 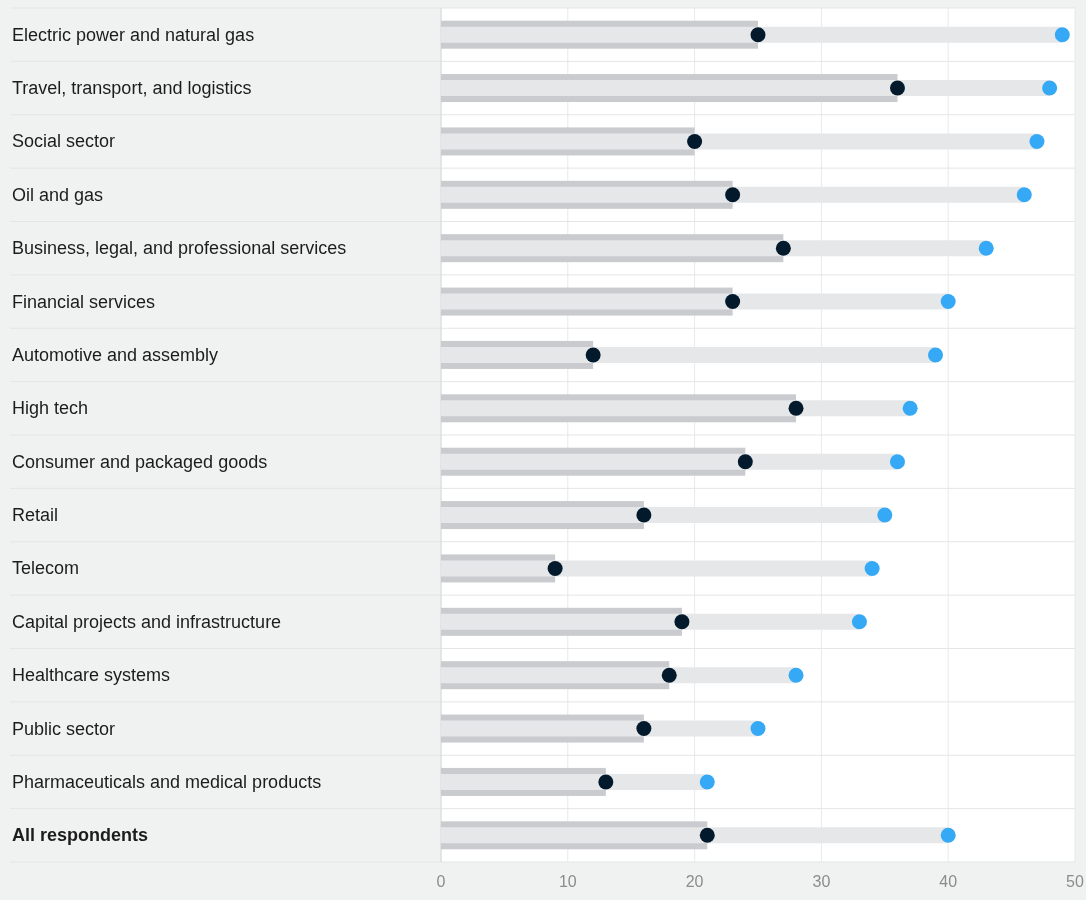 I want to click on y-tick-label: High tech, so click(x=50, y=408).